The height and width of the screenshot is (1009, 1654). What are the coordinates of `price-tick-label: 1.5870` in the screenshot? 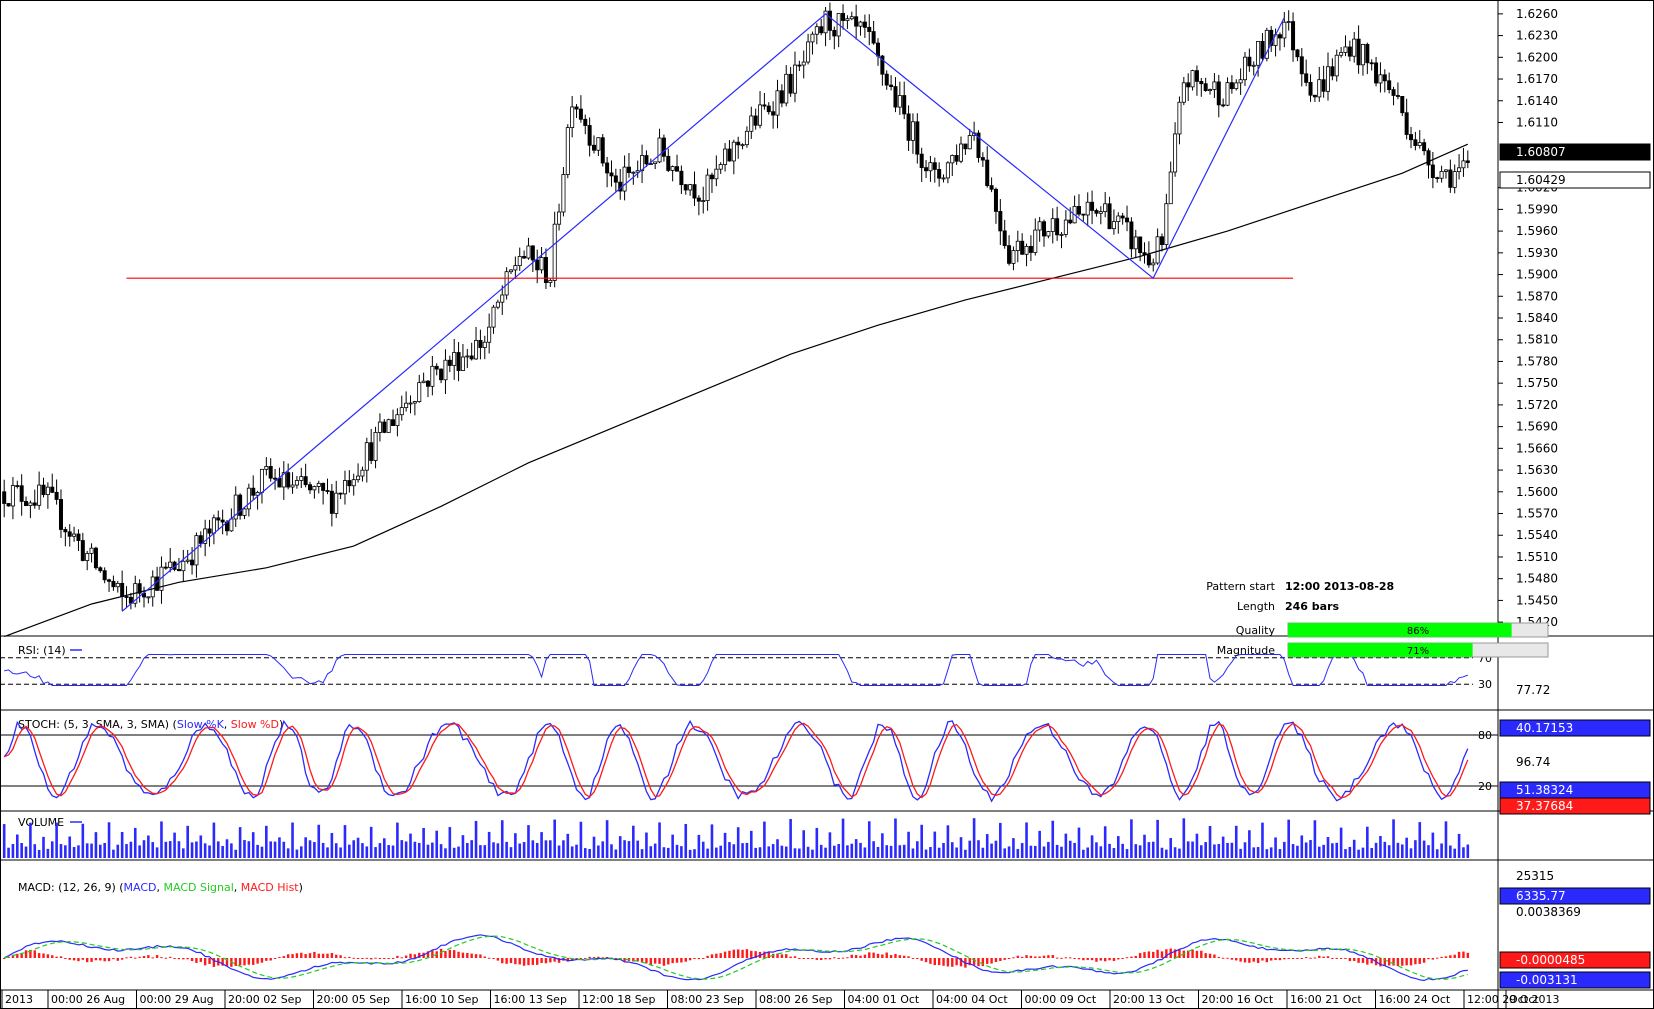 It's located at (1537, 296).